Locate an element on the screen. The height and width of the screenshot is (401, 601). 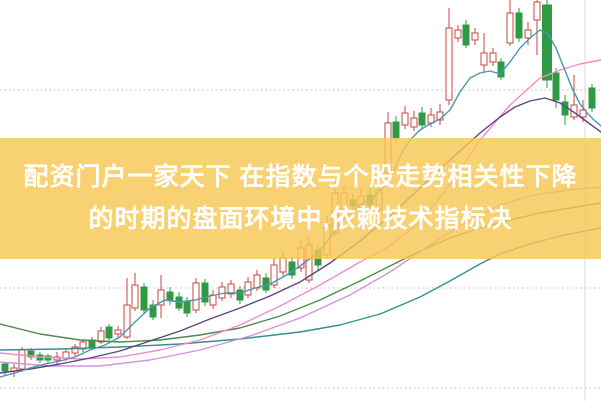
banner-line-2: 的时期的盘面环境中,依赖技术指标决 is located at coordinates (300, 218).